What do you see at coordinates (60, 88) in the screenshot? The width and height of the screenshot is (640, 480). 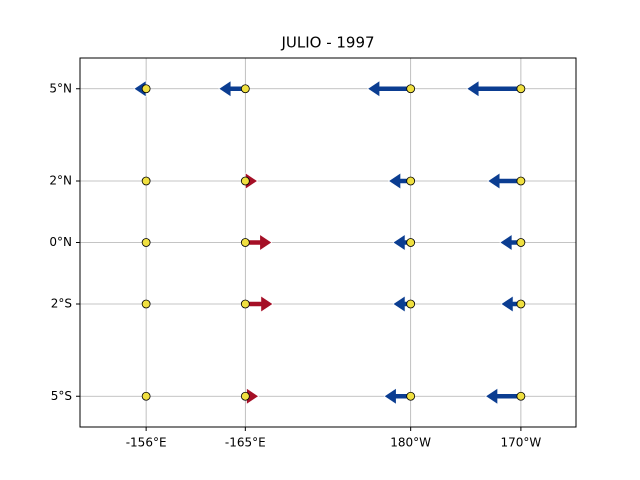 I see `y-tick-label: 5°N` at bounding box center [60, 88].